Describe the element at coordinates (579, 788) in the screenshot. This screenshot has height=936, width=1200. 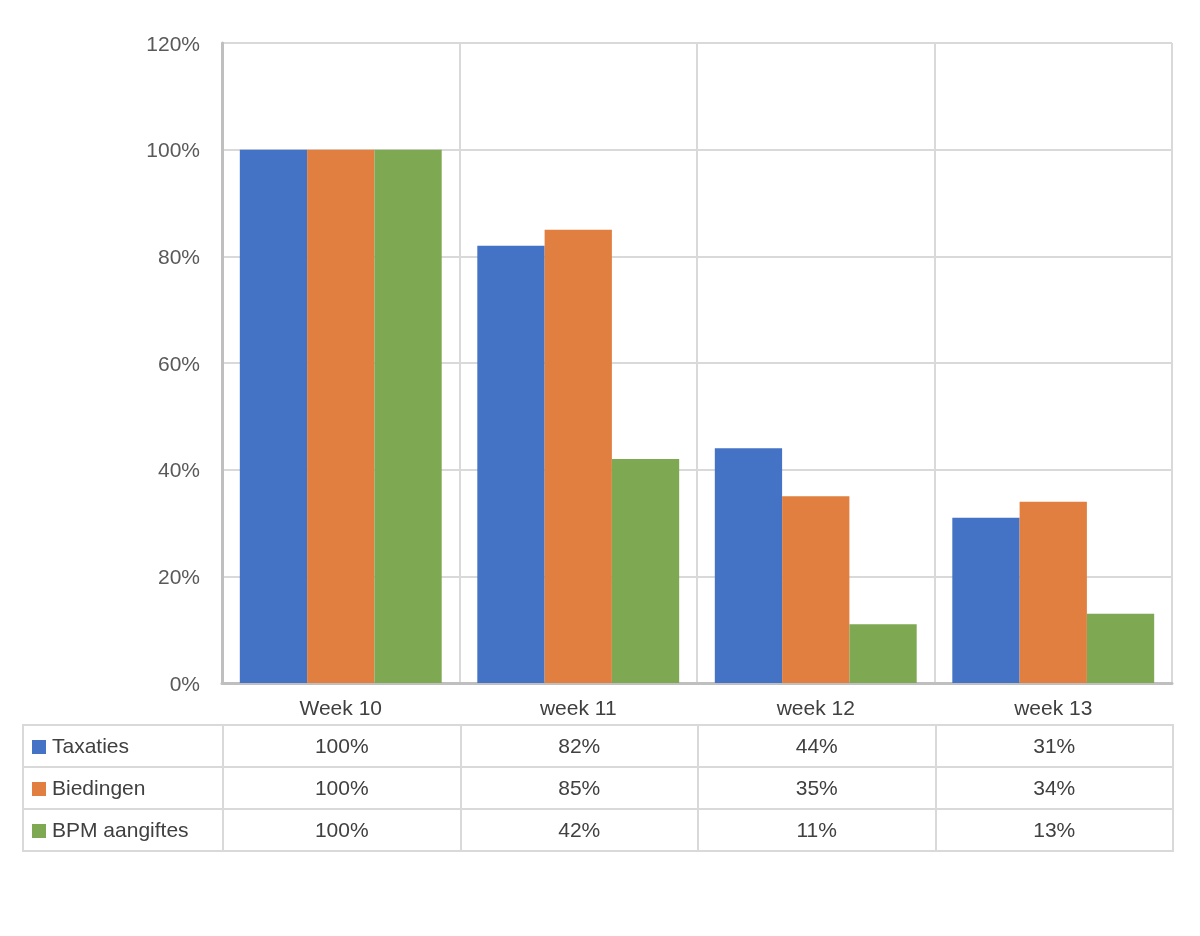
I see `data-label: 85%` at that location.